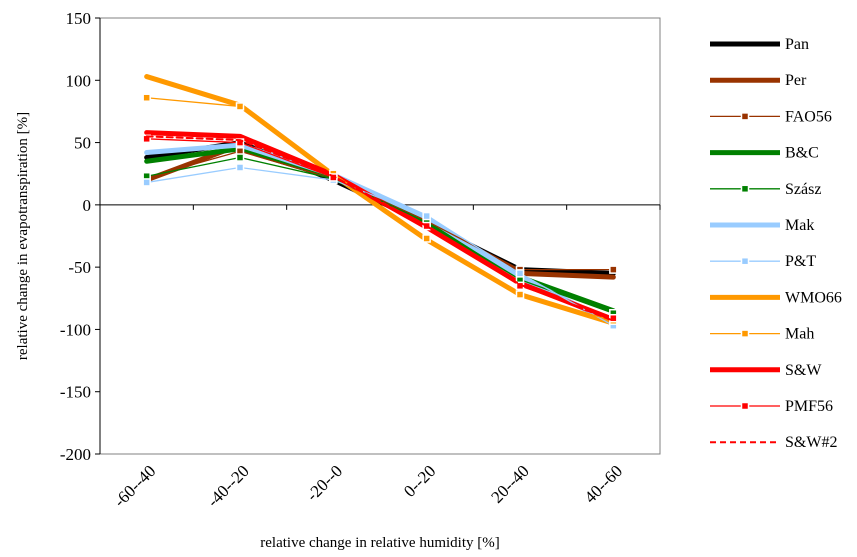 The image size is (857, 557). Describe the element at coordinates (797, 44) in the screenshot. I see `legend-label: Pan` at that location.